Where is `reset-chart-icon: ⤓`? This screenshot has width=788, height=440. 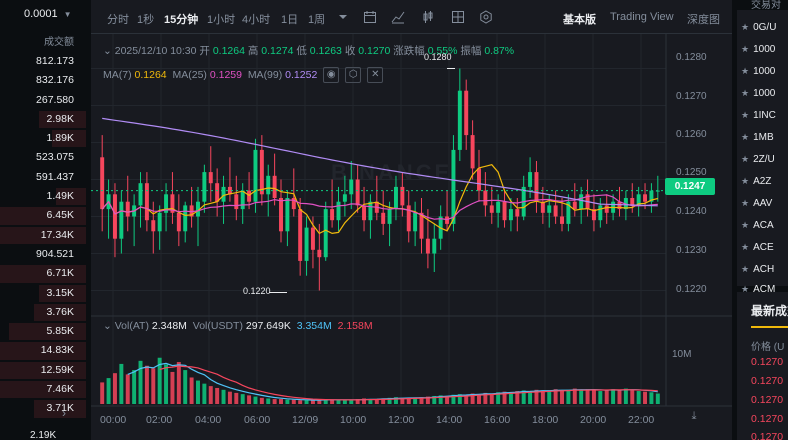
reset-chart-icon: ⤓ is located at coordinates (694, 416).